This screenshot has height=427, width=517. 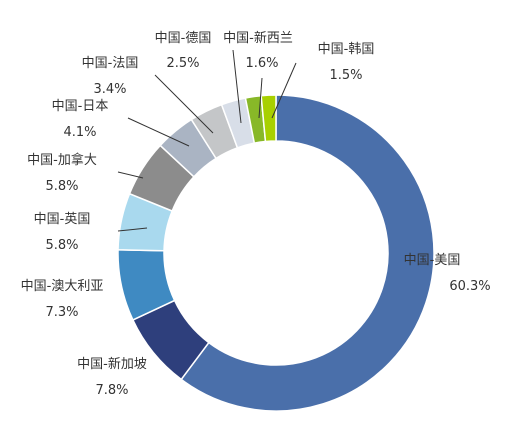 What do you see at coordinates (110, 63) in the screenshot?
I see `slice-label-name-6: 中国-法国` at bounding box center [110, 63].